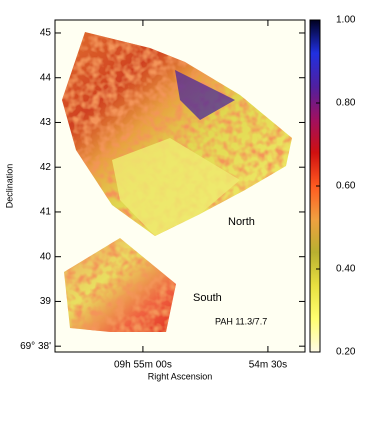  What do you see at coordinates (241, 222) in the screenshot?
I see `annotation: North` at bounding box center [241, 222].